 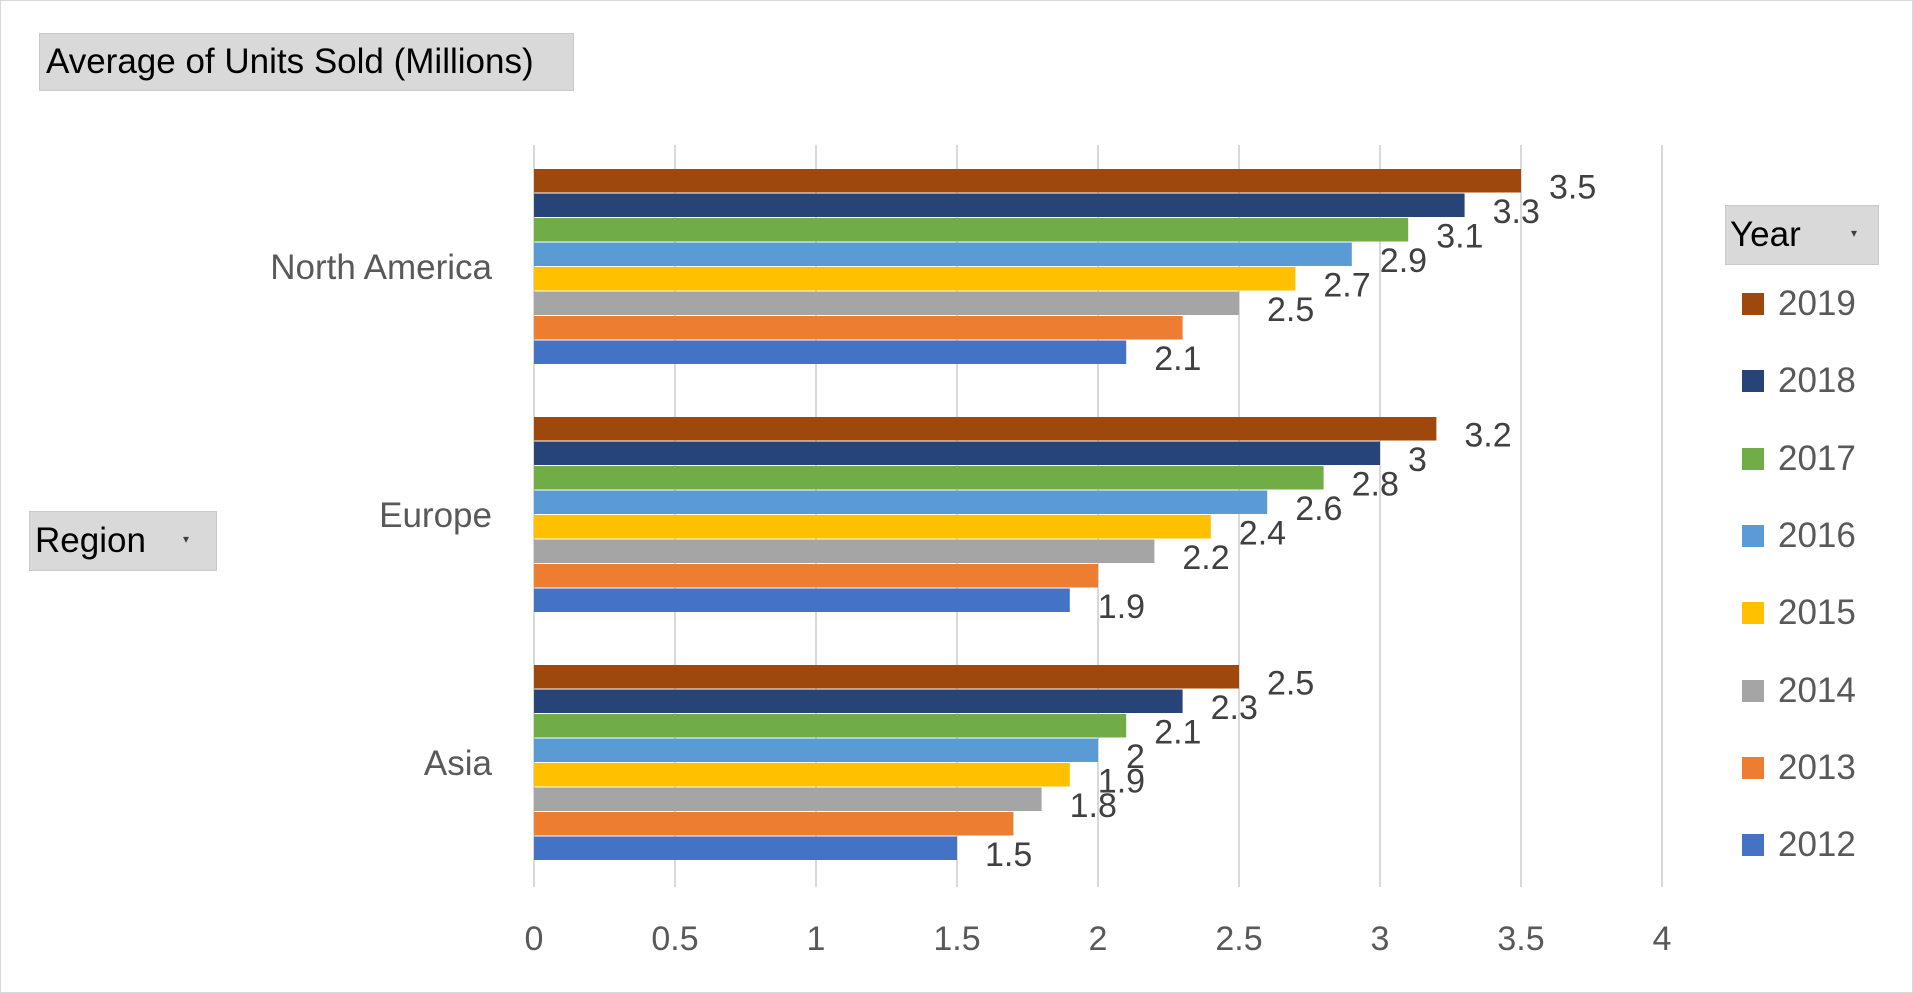 I want to click on data-label: 3.1, so click(x=1459, y=236).